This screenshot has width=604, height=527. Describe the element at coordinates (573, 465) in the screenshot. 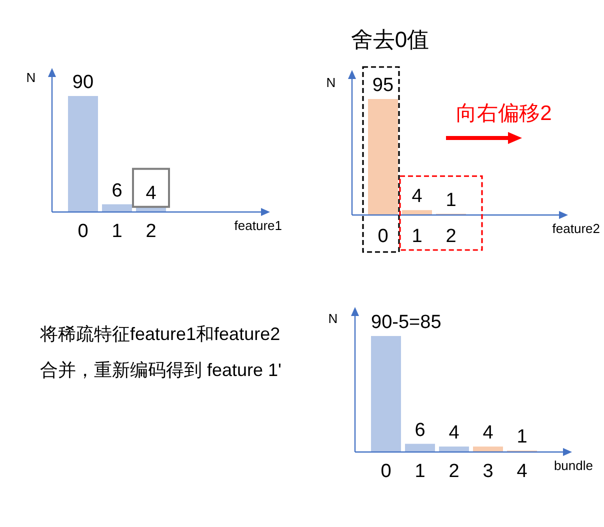

I see `xlabel: bundle` at that location.